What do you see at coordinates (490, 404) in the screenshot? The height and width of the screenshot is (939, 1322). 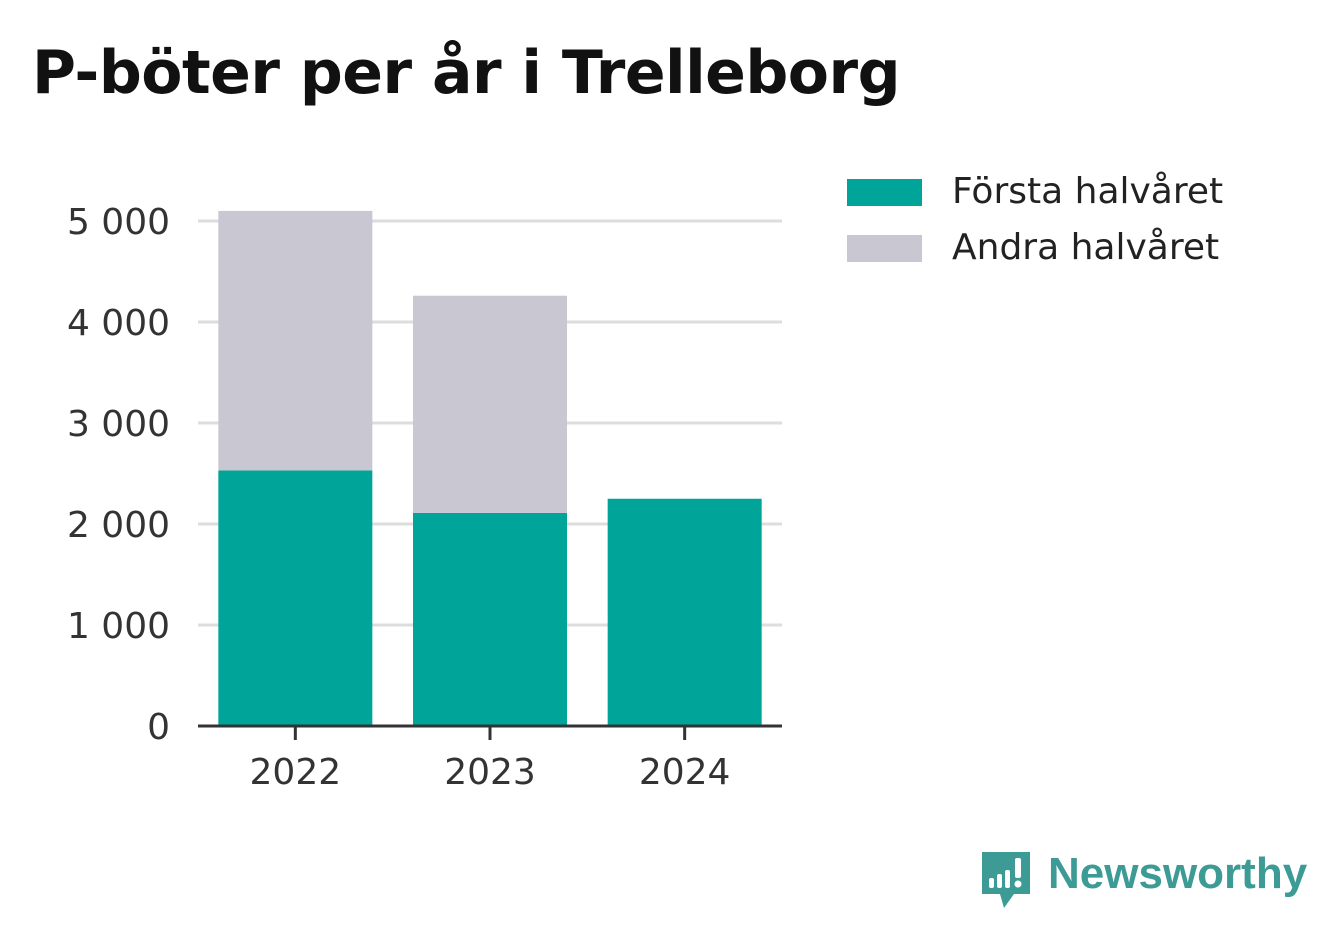 I see `bar-segment-2023-second-half` at bounding box center [490, 404].